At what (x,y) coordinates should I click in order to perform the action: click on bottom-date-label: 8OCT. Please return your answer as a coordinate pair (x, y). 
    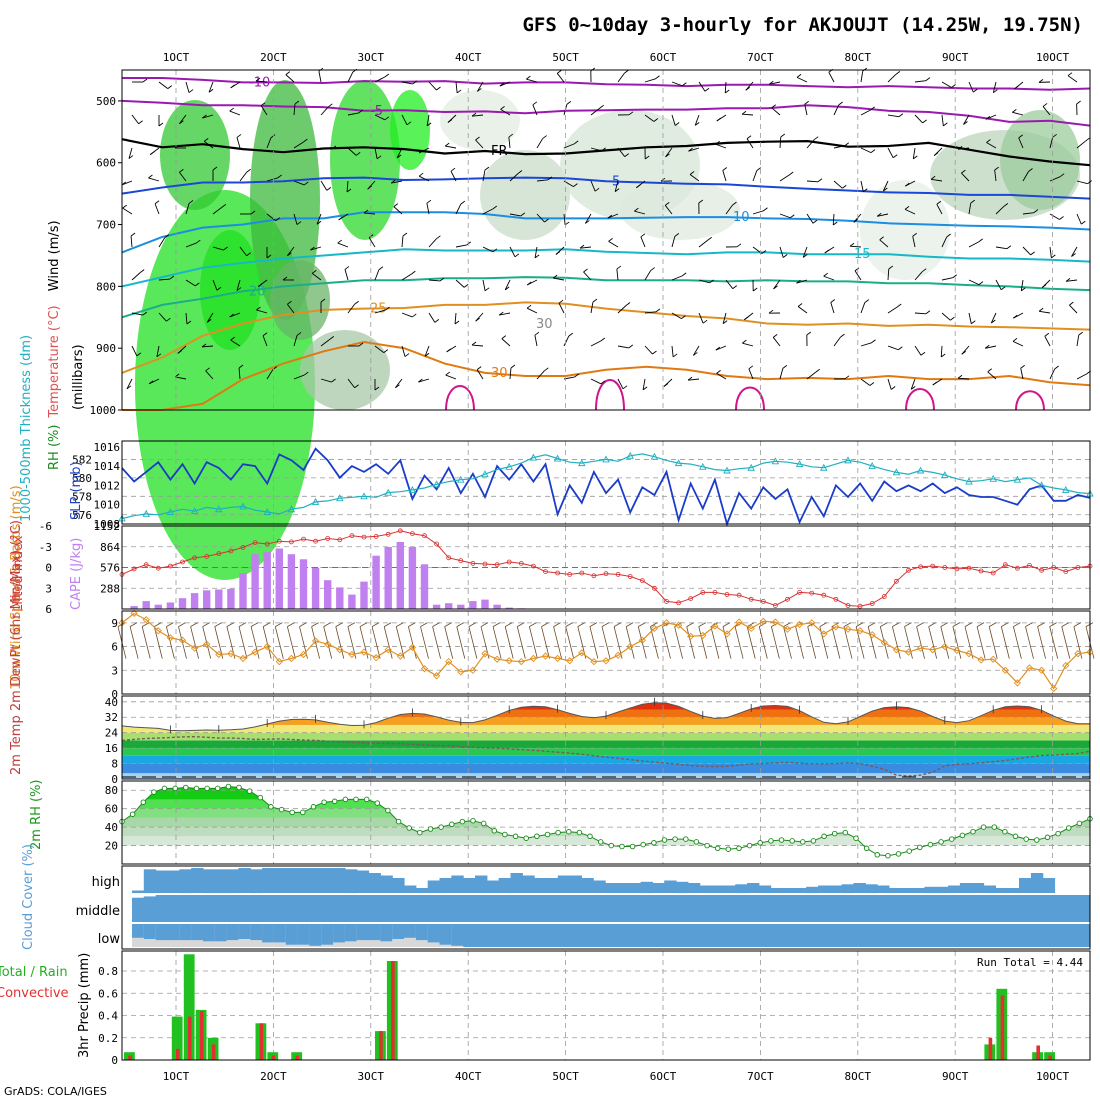
    Looking at the image, I should click on (858, 1076).